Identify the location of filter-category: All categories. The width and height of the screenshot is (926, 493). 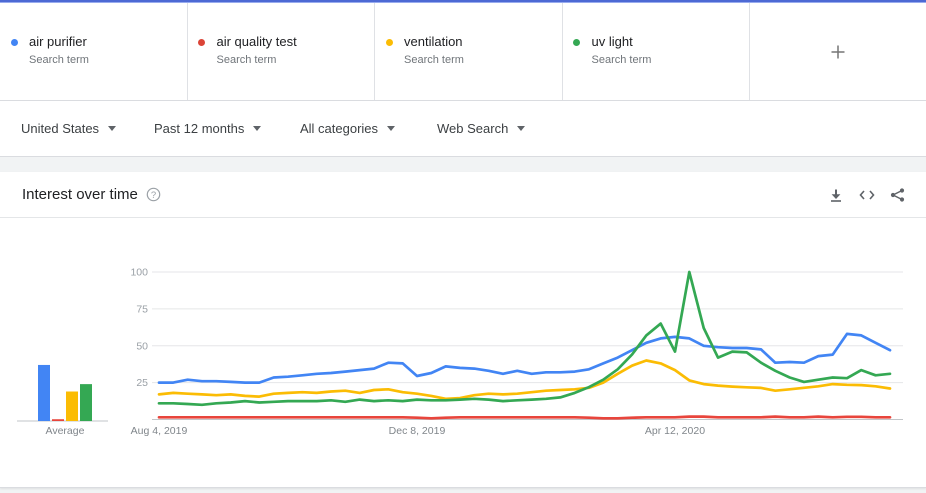
(348, 128).